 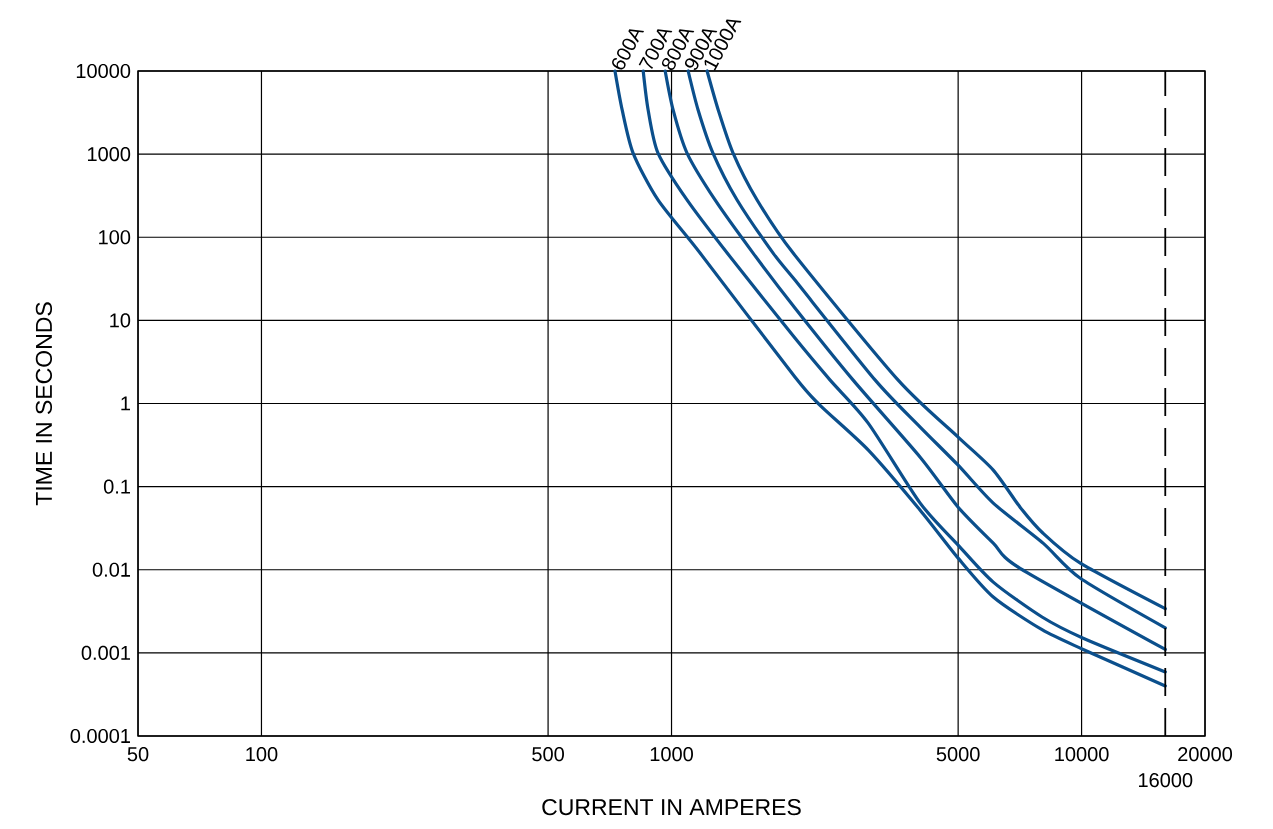 What do you see at coordinates (111, 569) in the screenshot?
I see `y-tick-label: 0.01` at bounding box center [111, 569].